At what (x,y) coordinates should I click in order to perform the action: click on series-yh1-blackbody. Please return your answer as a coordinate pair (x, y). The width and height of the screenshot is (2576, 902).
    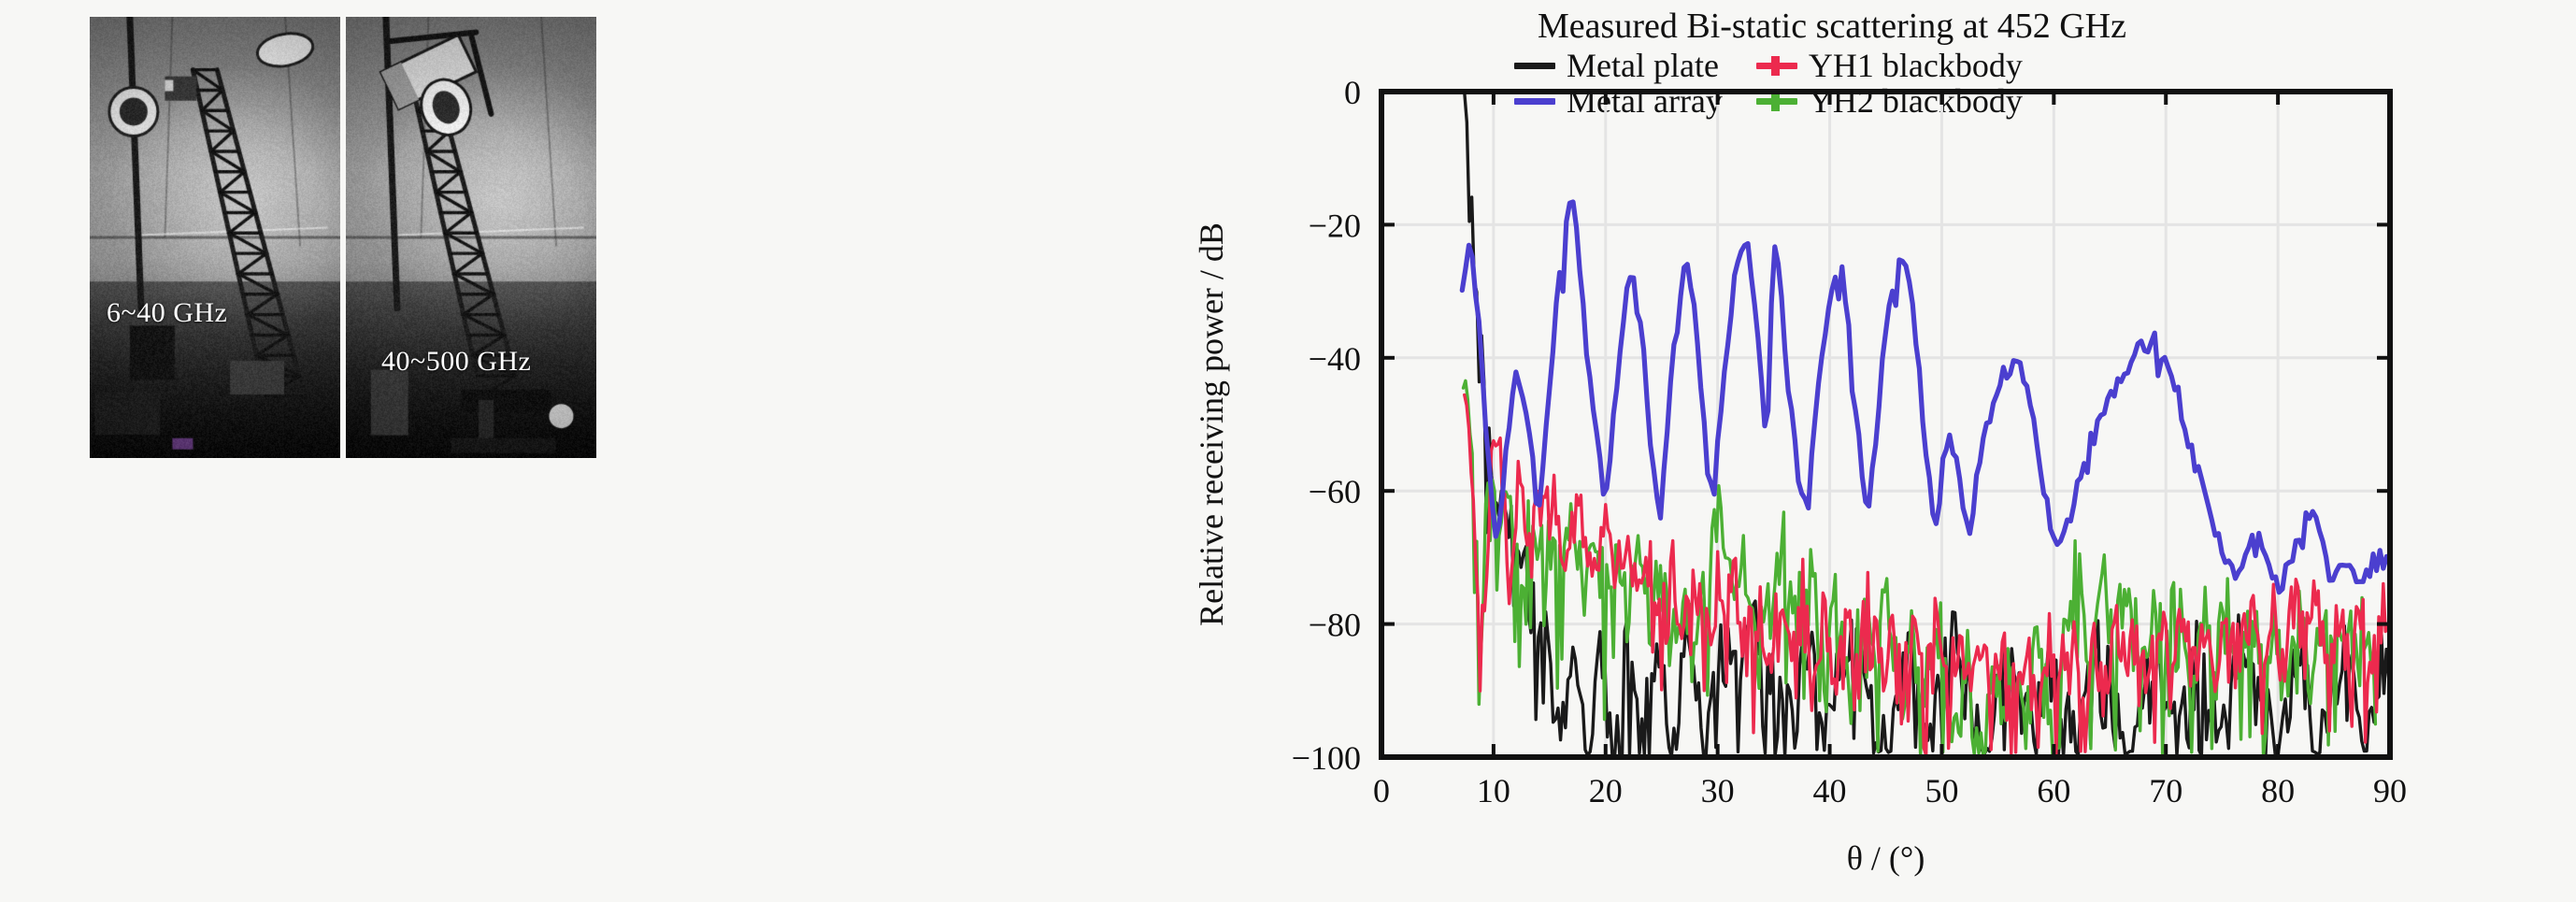
    Looking at the image, I should click on (1927, 575).